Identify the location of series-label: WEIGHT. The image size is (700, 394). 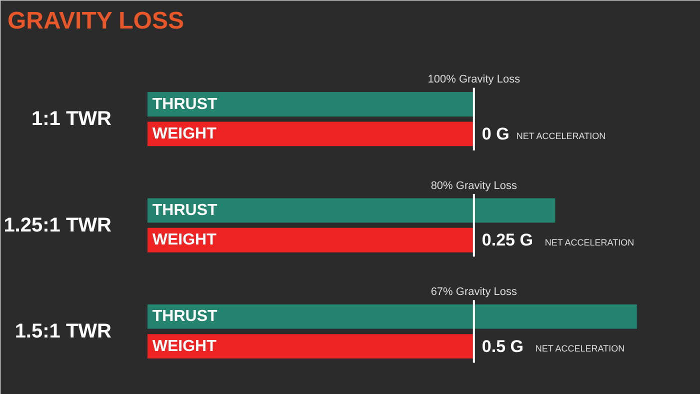
(184, 240).